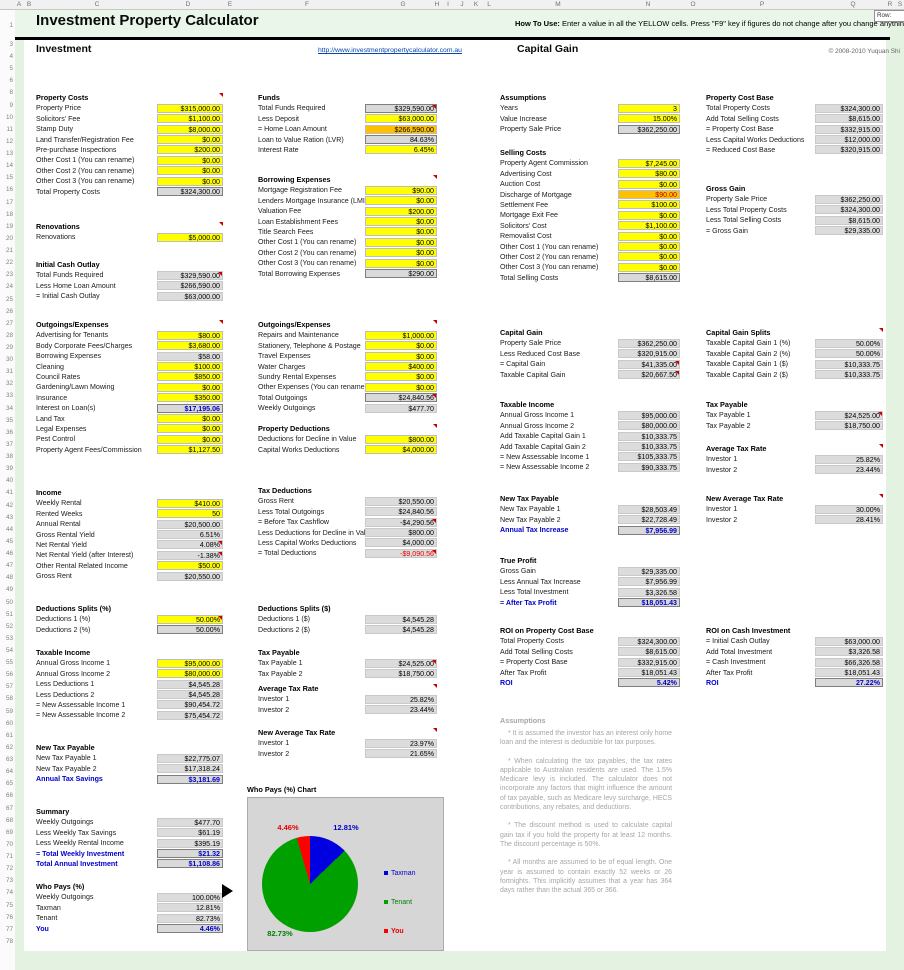  Describe the element at coordinates (649, 354) in the screenshot. I see `less-reduced-cost-base-value: $320,915.00` at that location.